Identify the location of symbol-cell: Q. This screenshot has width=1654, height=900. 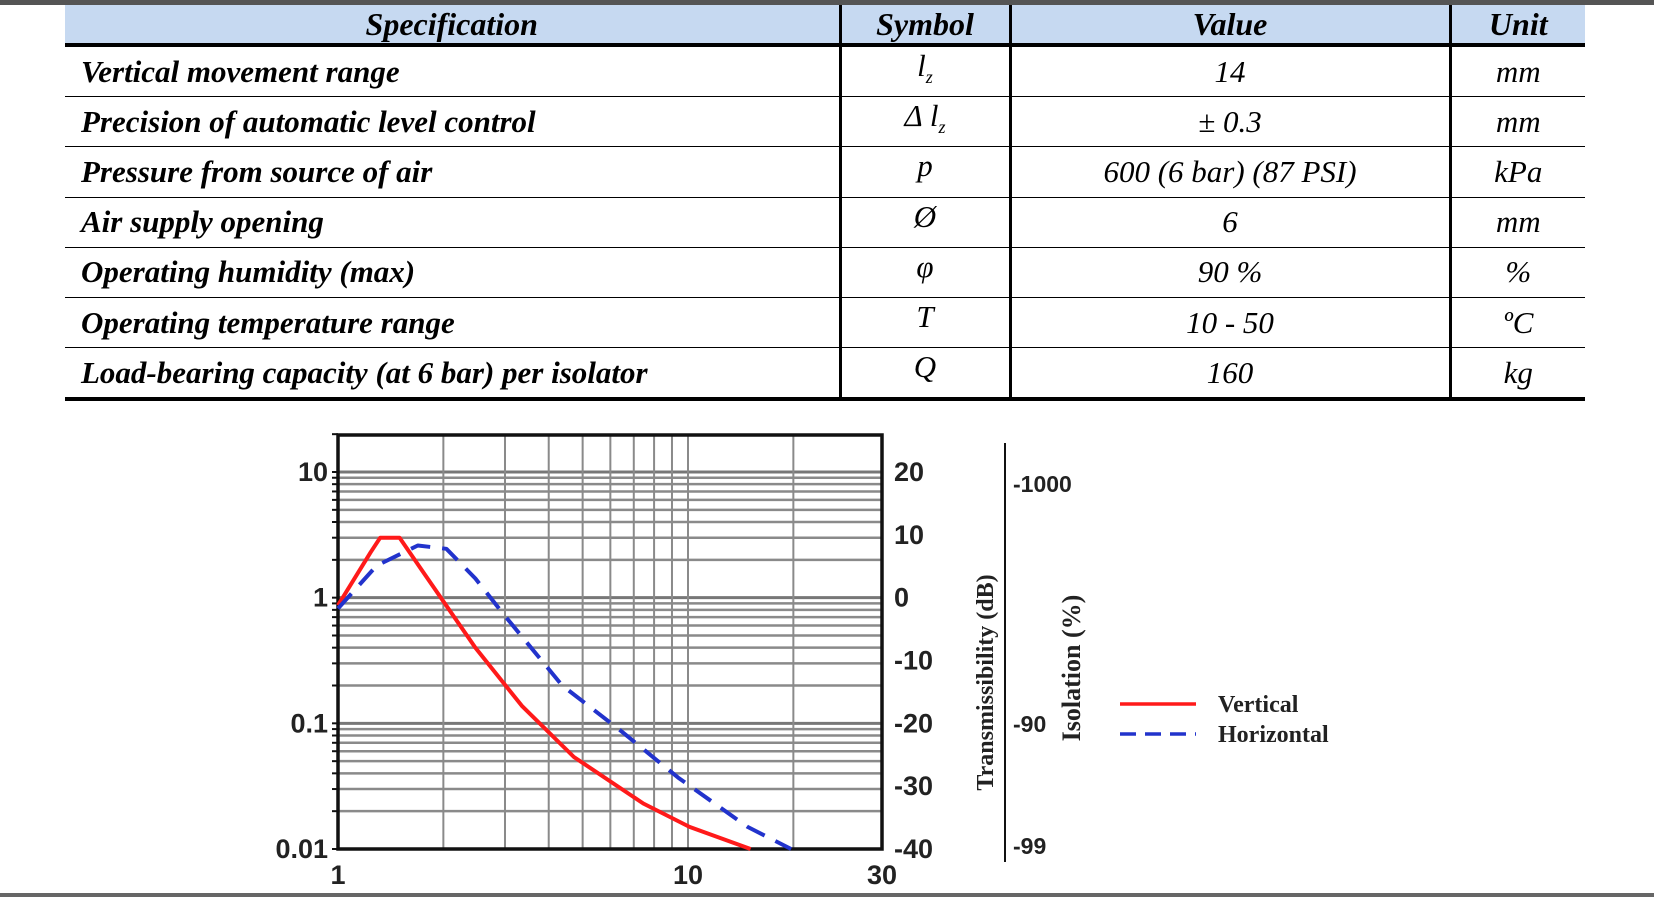
(924, 374).